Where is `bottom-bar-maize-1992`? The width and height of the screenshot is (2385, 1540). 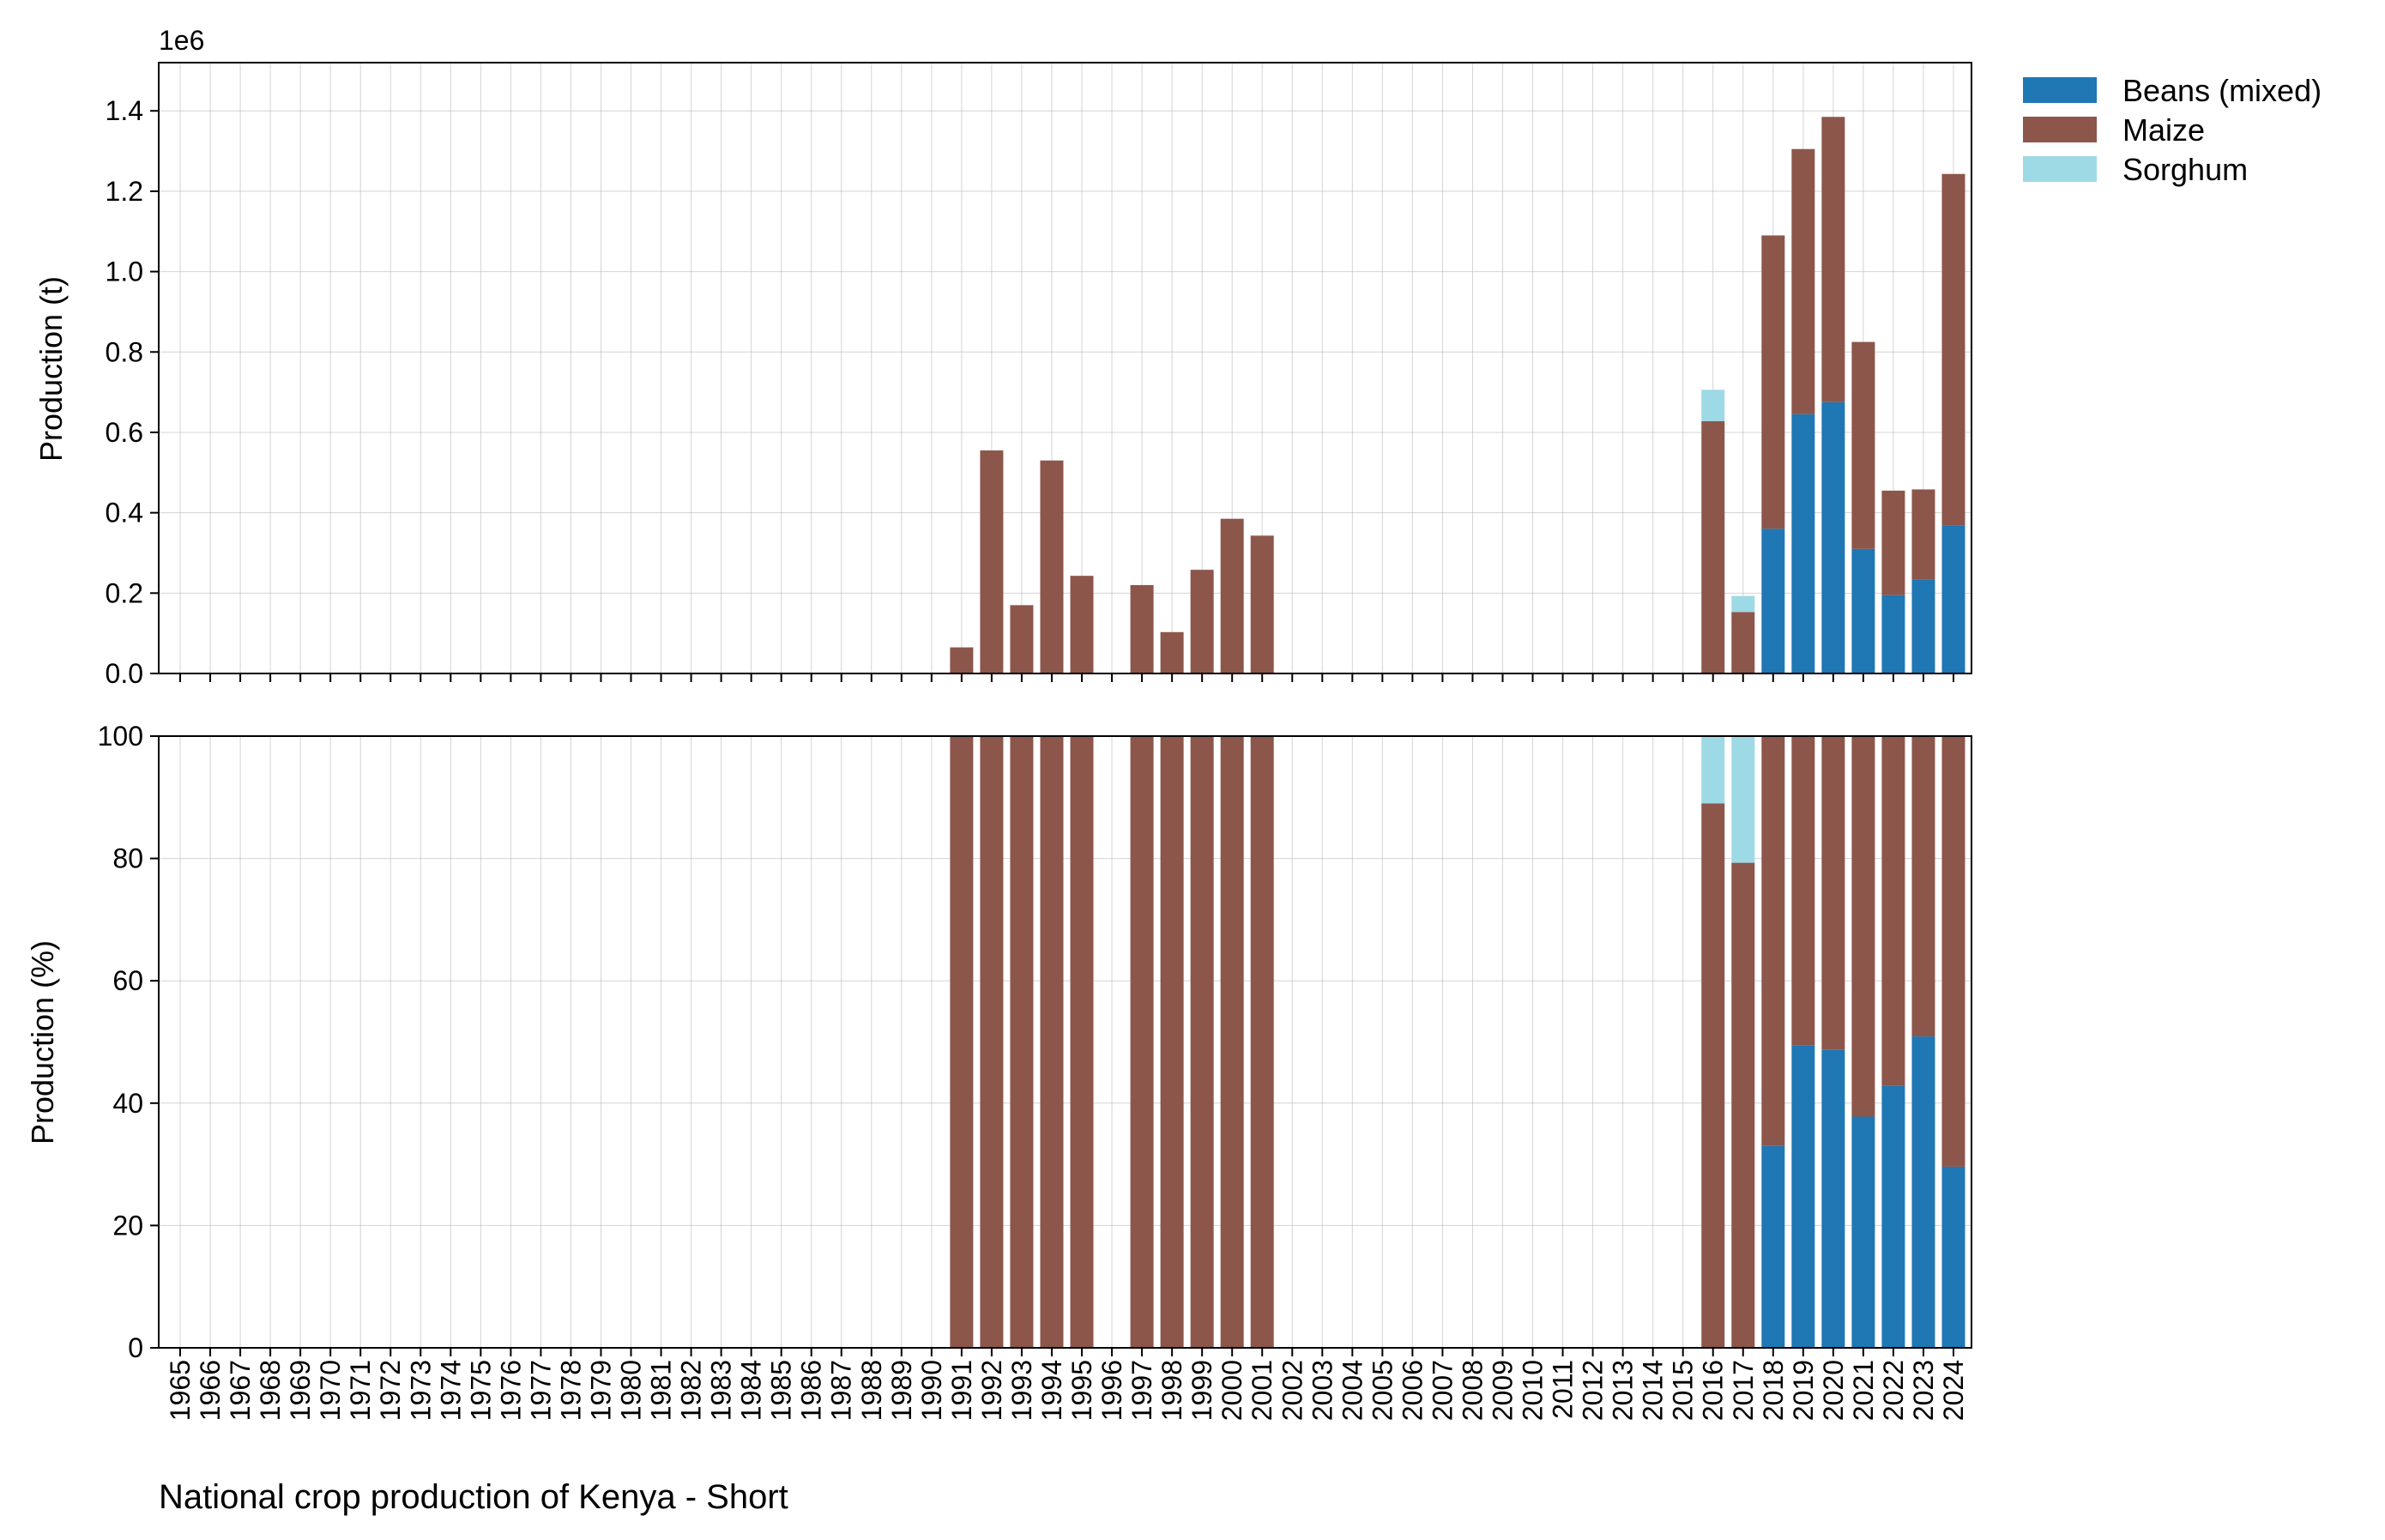 bottom-bar-maize-1992 is located at coordinates (992, 1042).